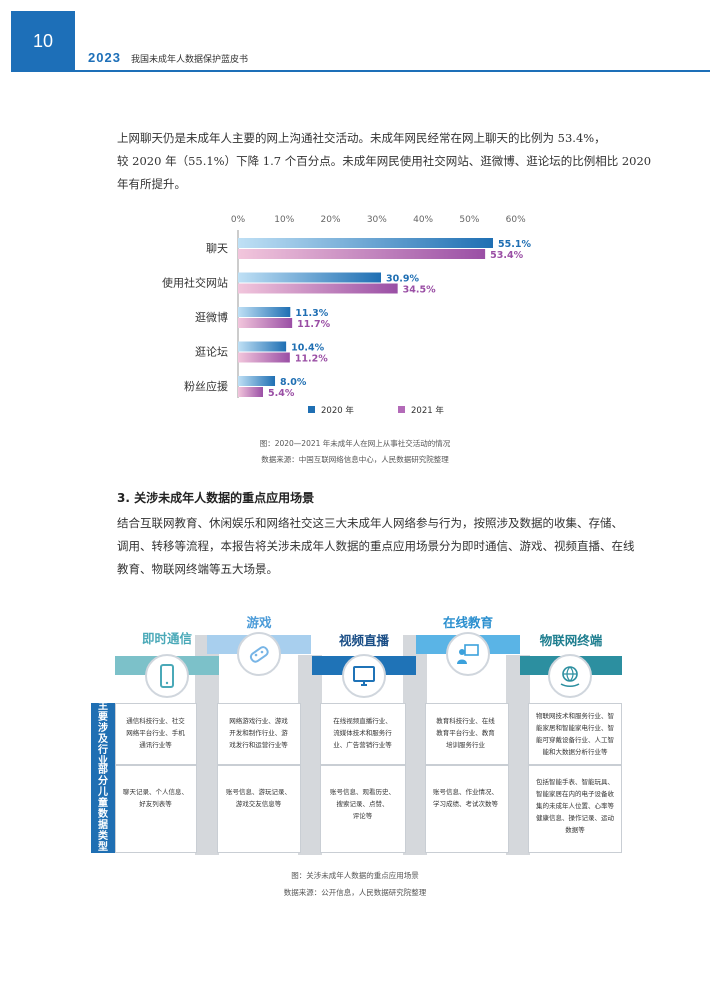 The height and width of the screenshot is (995, 710). What do you see at coordinates (423, 220) in the screenshot?
I see `x-tick-label: 40%` at bounding box center [423, 220].